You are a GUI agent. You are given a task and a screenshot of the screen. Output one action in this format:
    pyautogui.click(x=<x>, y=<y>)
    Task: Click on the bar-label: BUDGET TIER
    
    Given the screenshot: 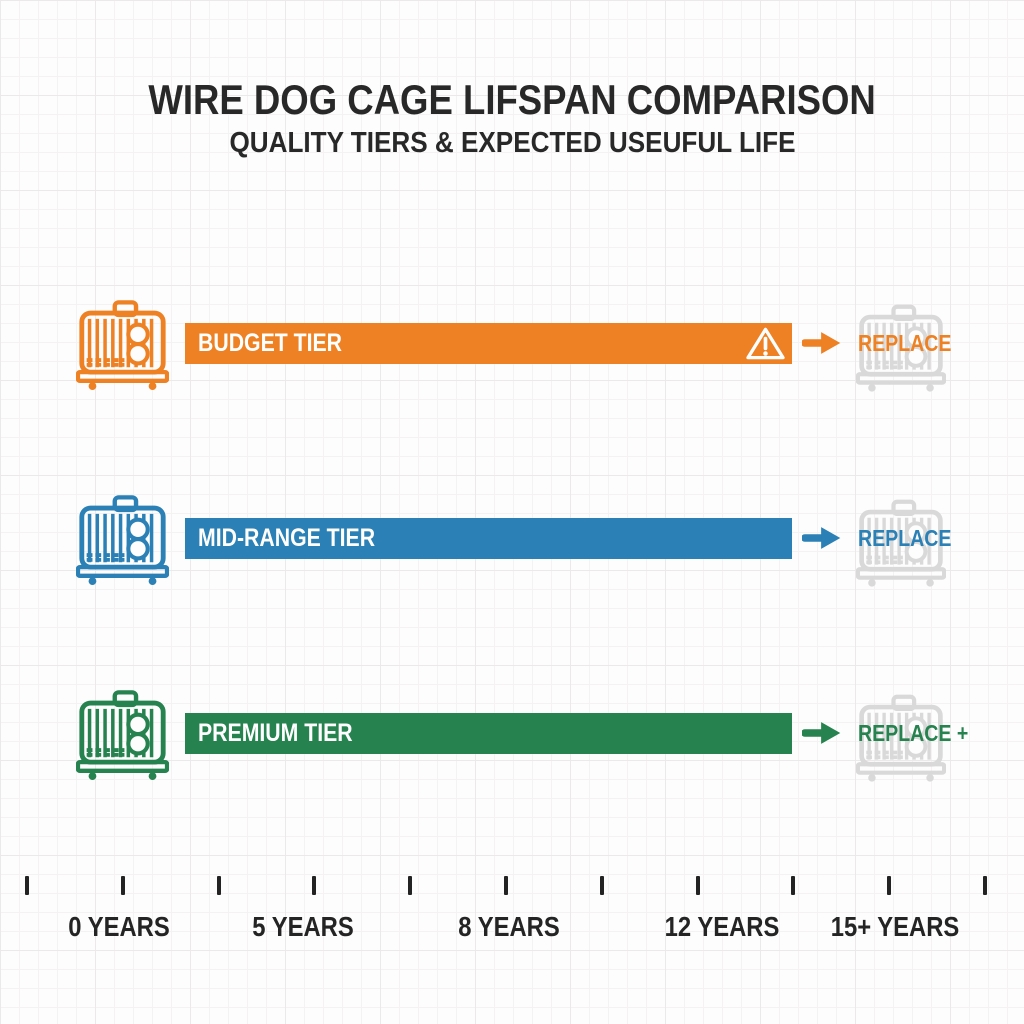 What is the action you would take?
    pyautogui.click(x=270, y=343)
    